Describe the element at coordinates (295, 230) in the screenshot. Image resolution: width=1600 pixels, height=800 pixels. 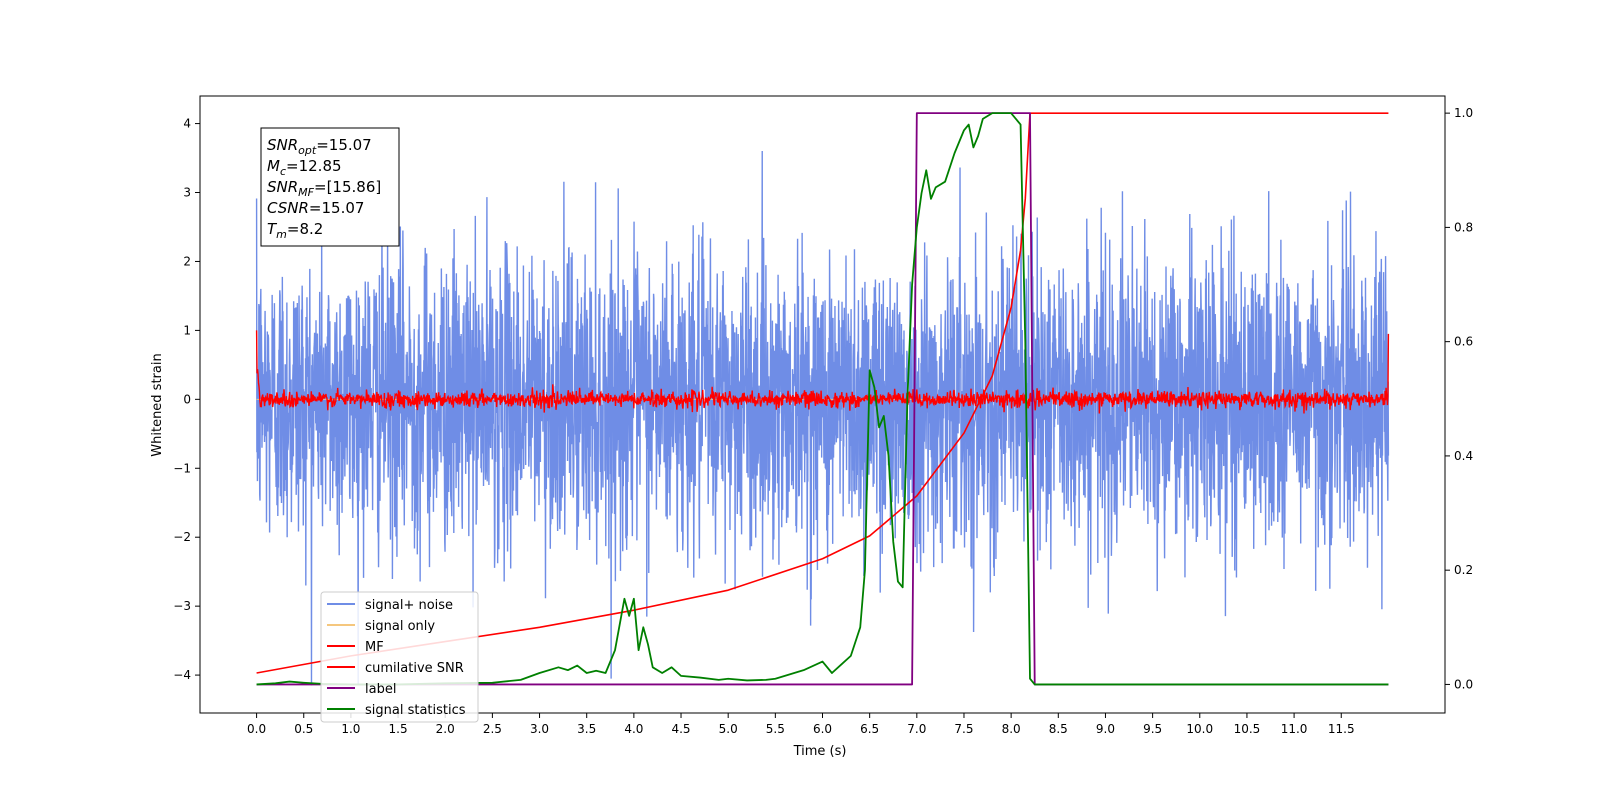
I see `annotation-line: Tm=8.2` at that location.